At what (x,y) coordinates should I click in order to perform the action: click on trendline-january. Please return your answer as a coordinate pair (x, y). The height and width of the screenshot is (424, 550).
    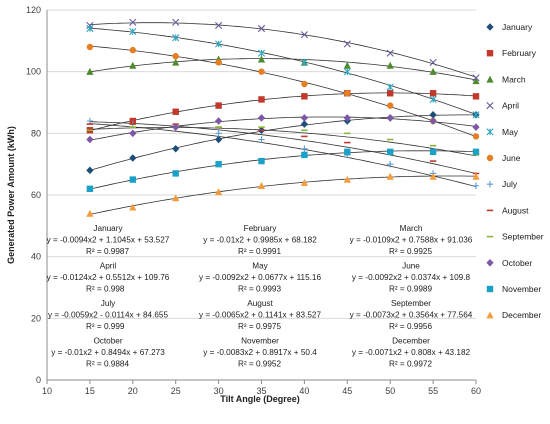
    Looking at the image, I should click on (283, 142).